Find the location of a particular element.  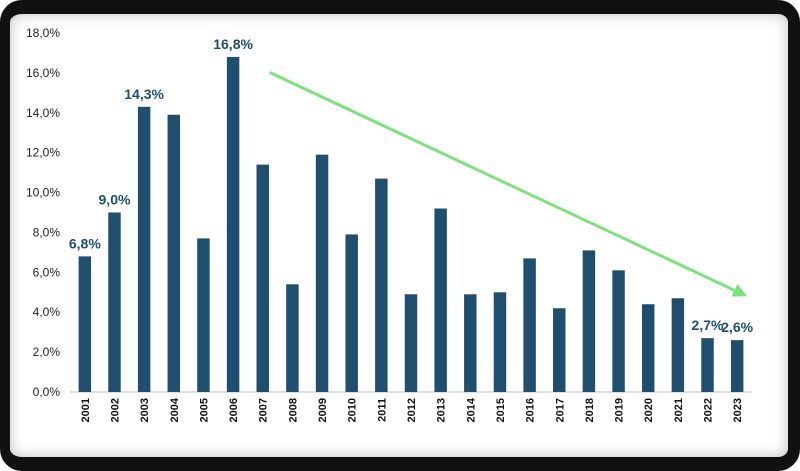

x-tick-label: 2023 is located at coordinates (738, 410).